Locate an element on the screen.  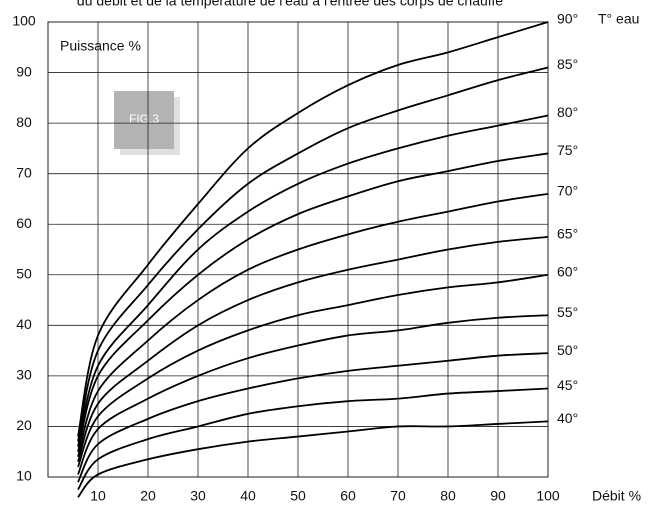
y-tick-label: 100 is located at coordinates (24, 21).